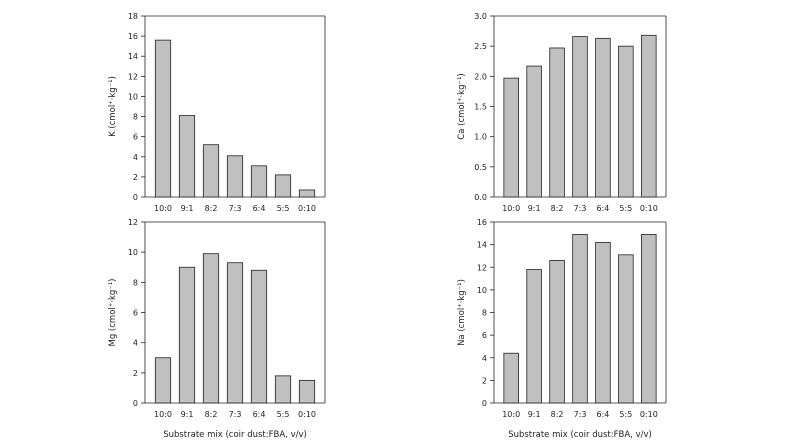 This screenshot has height=444, width=800. What do you see at coordinates (462, 312) in the screenshot?
I see `y-axis-title: Na (cmol⁺·kg⁻¹)` at bounding box center [462, 312].